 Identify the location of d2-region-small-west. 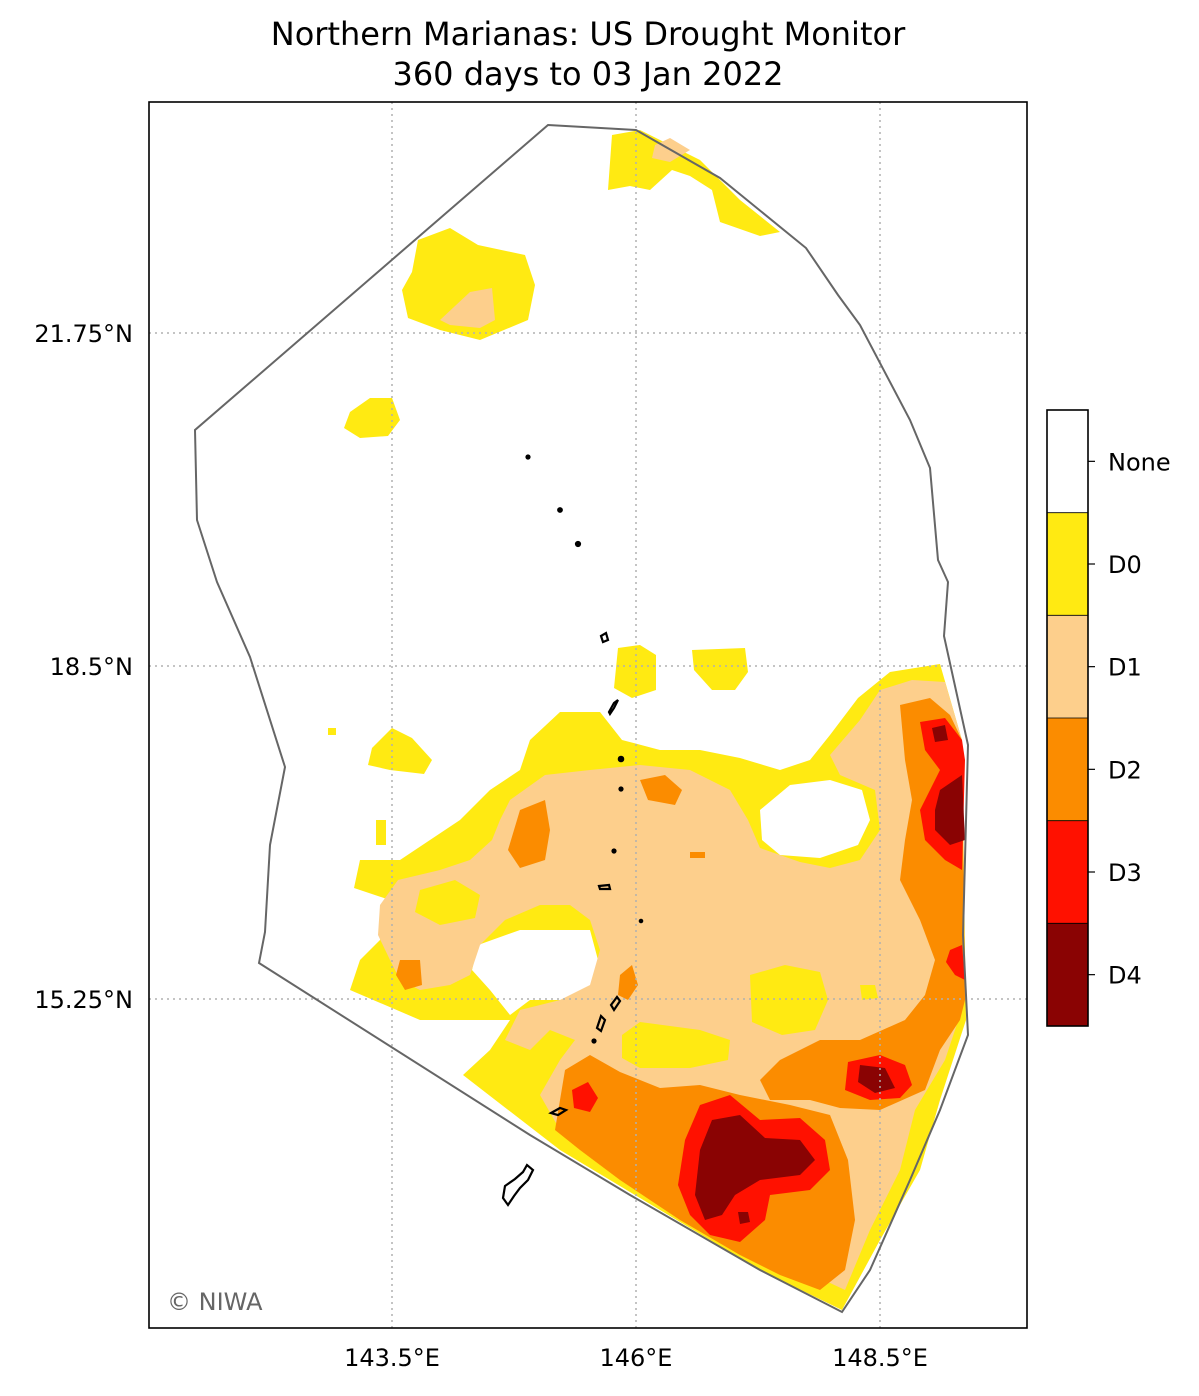
(409, 975).